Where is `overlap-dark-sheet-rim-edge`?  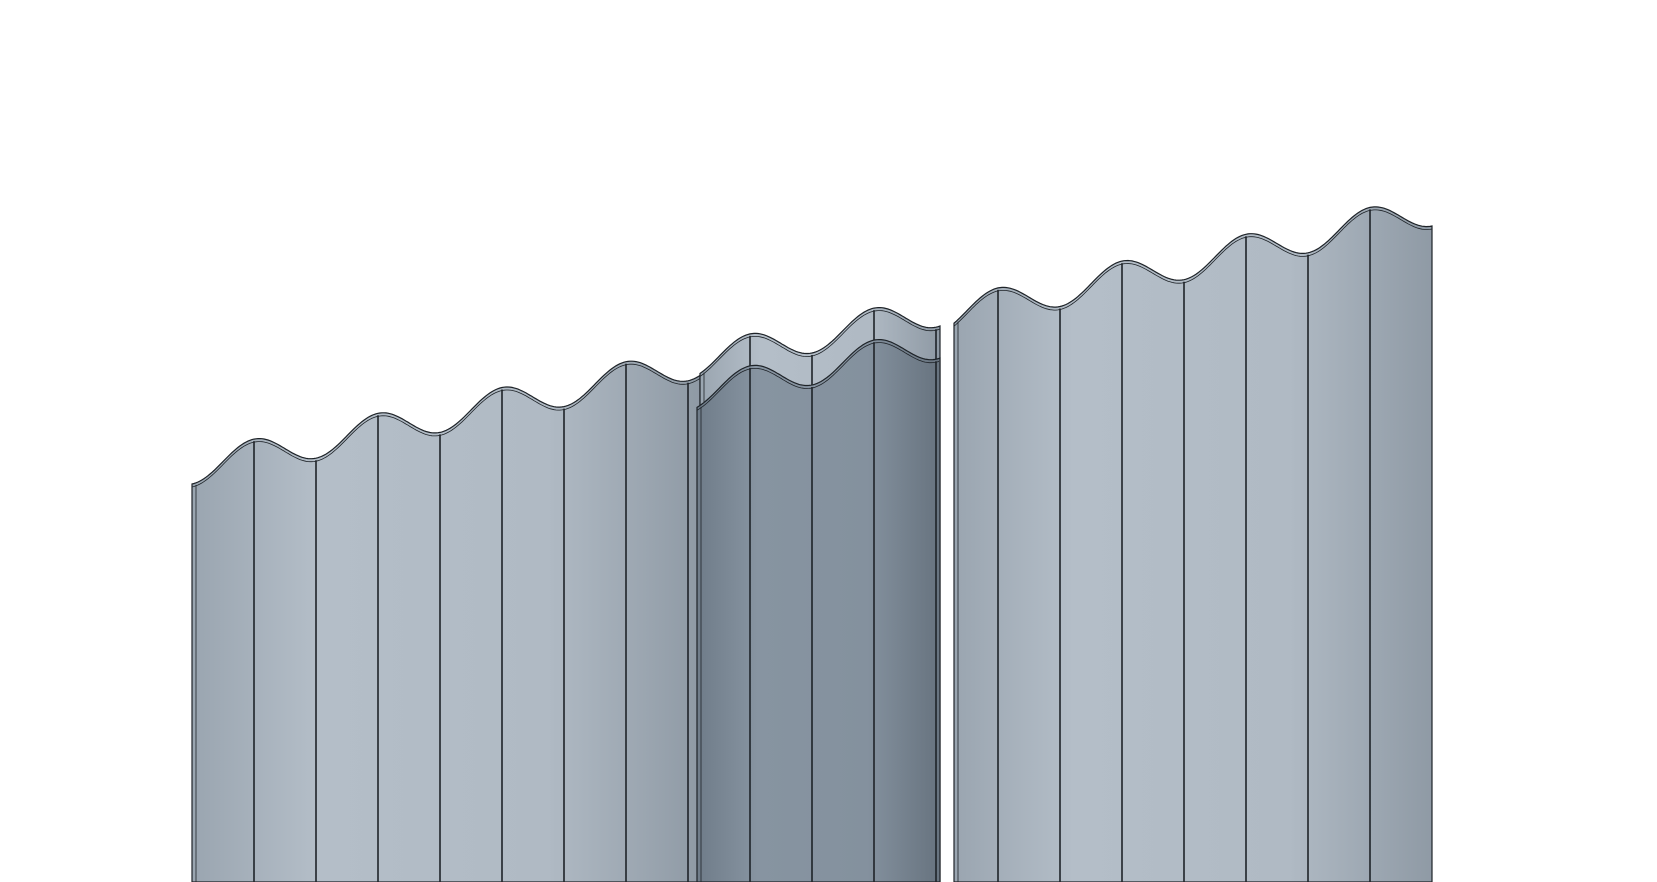 overlap-dark-sheet-rim-edge is located at coordinates (818, 376).